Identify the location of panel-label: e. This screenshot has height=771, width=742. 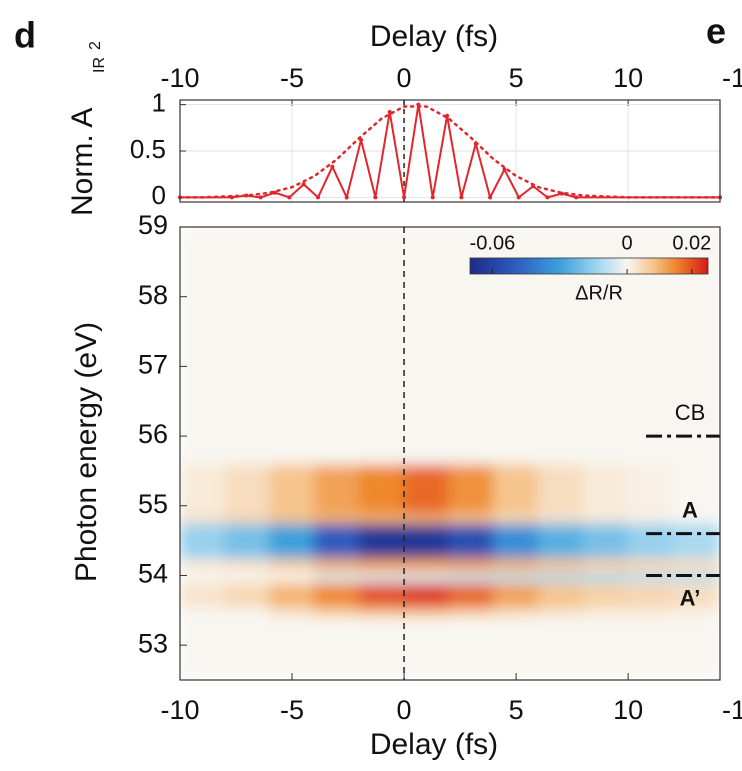
(716, 31).